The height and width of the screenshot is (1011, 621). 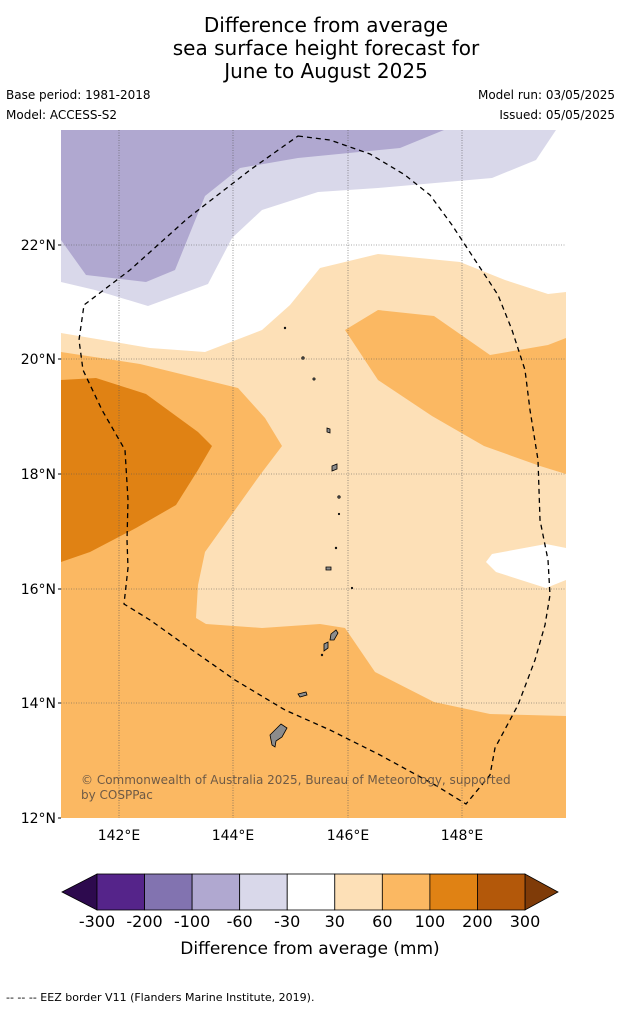 I want to click on colorbar-label: 200, so click(x=477, y=921).